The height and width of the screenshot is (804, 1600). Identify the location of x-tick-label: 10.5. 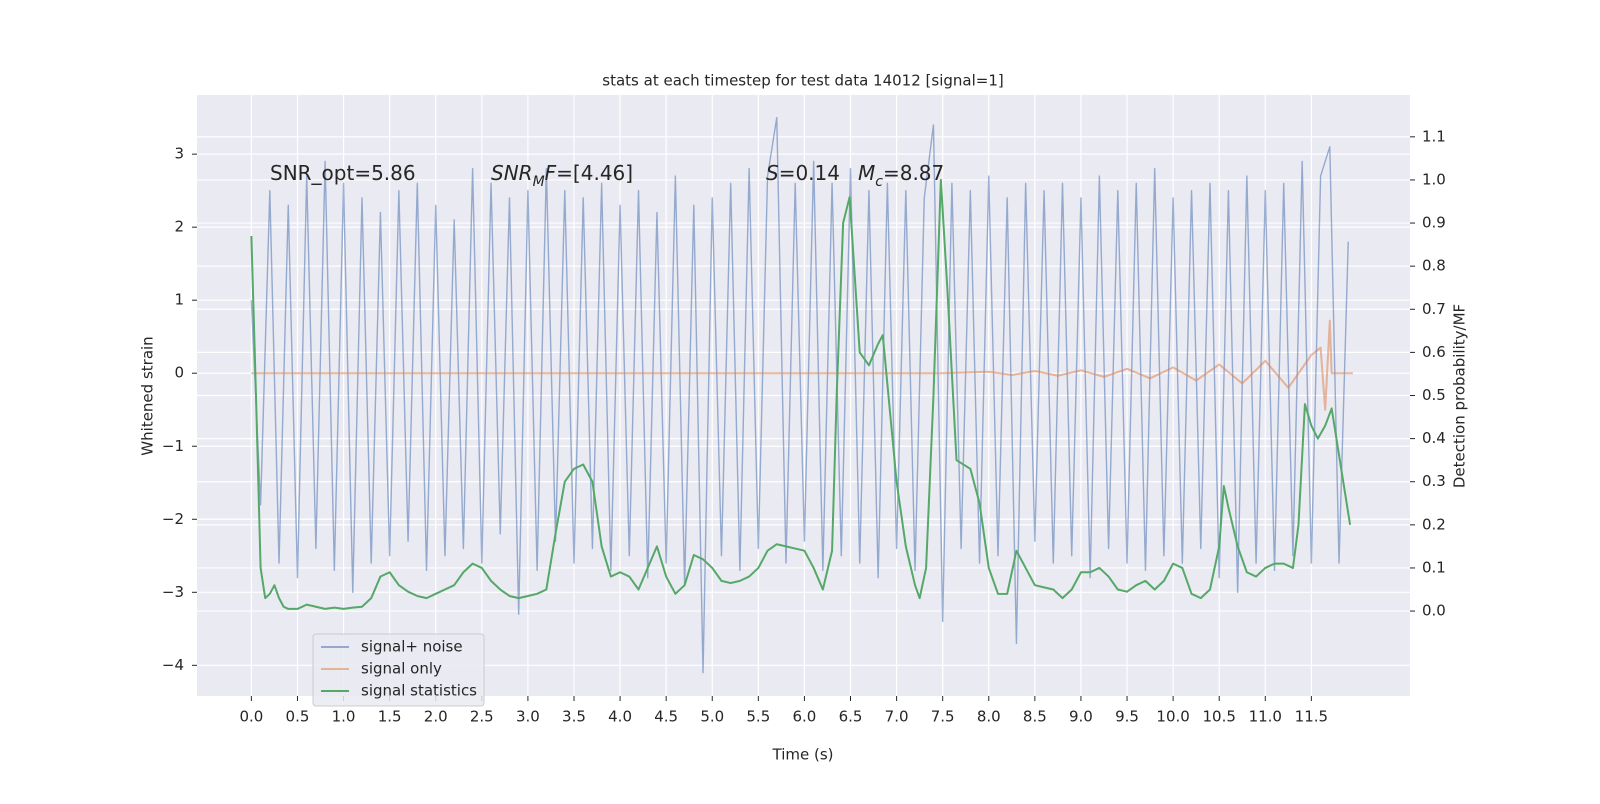
(1218, 717).